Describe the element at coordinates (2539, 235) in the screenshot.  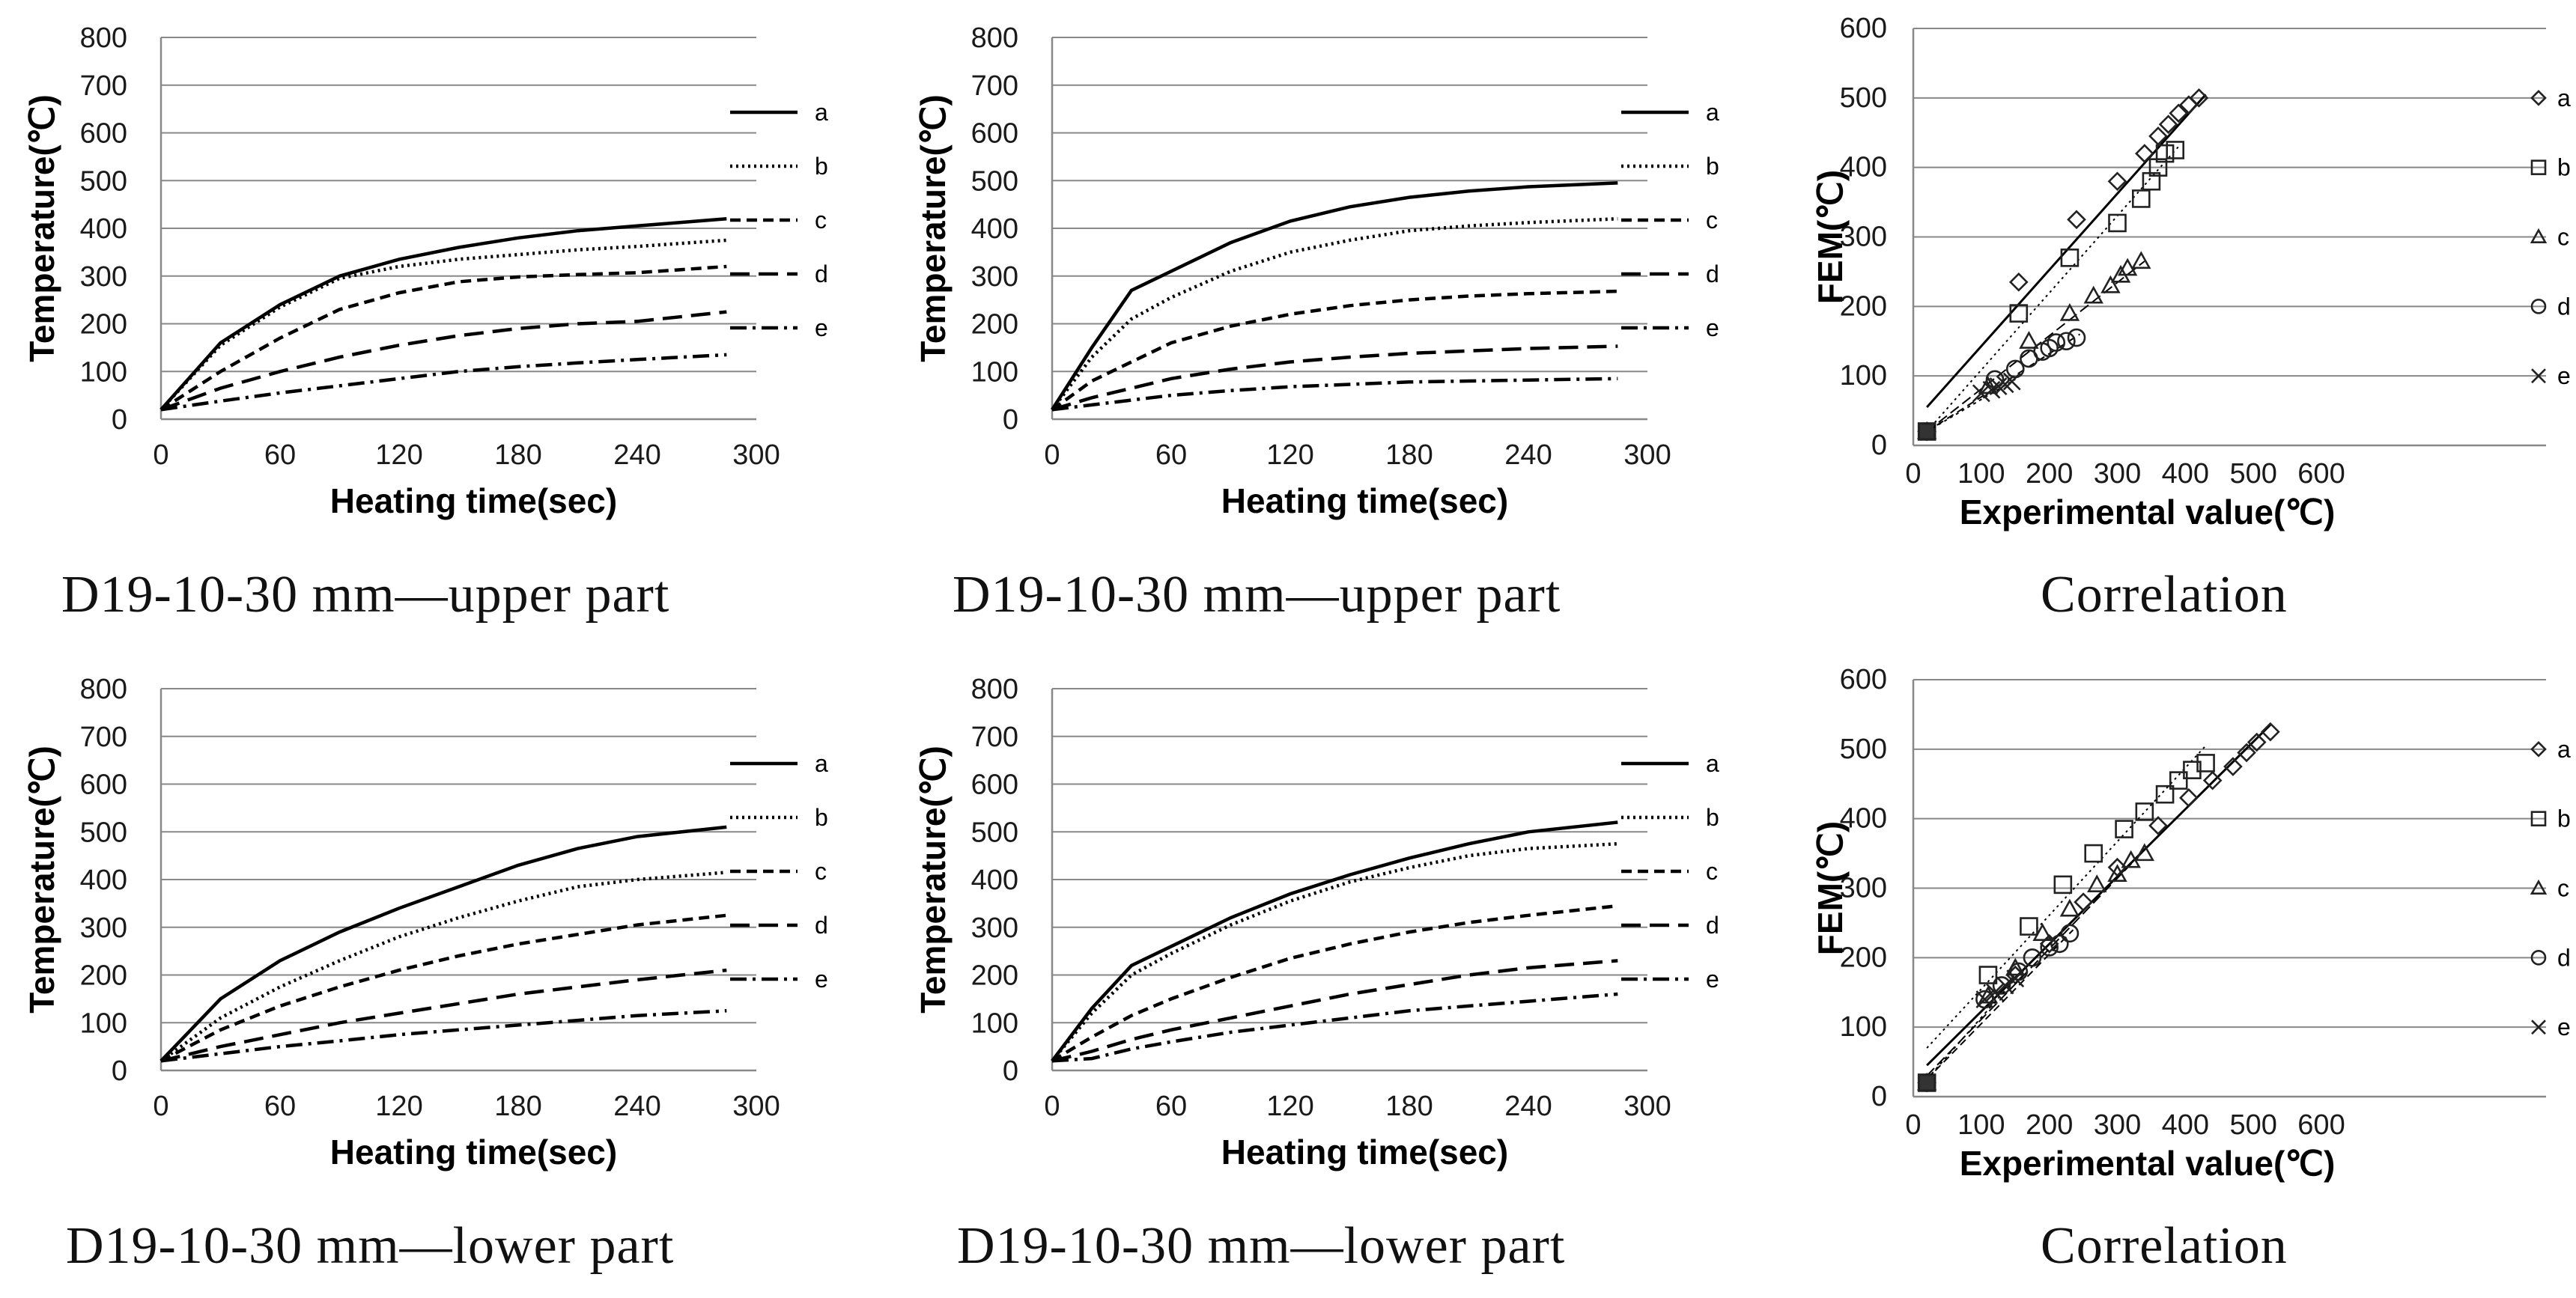
I see `legend-marker-c` at that location.